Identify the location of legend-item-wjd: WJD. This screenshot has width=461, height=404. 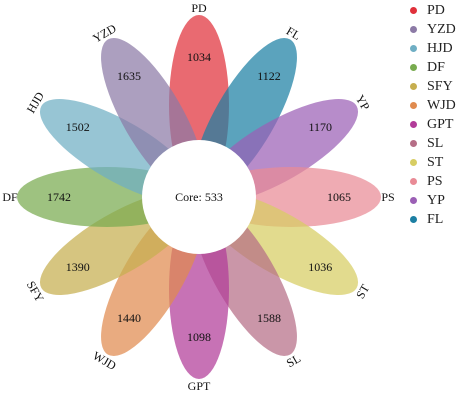
(433, 105).